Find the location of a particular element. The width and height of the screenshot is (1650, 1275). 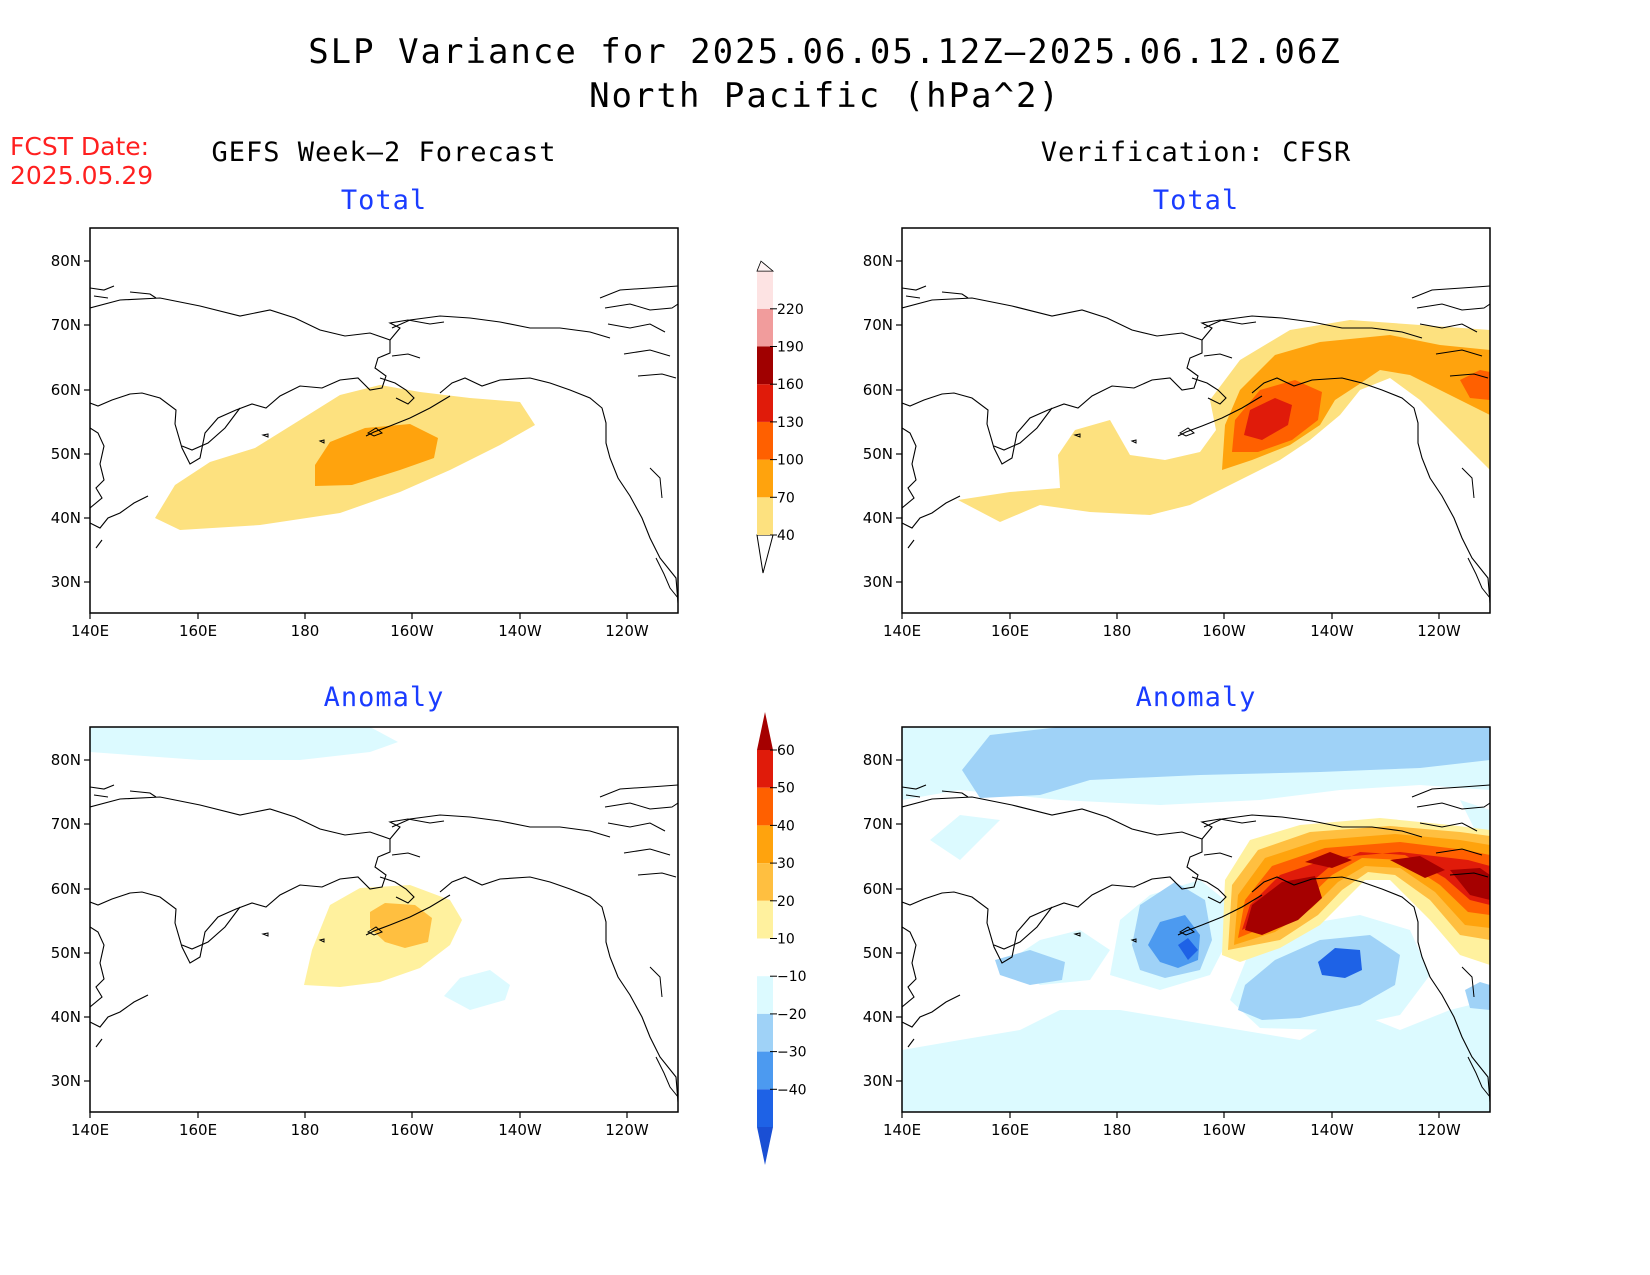

colorbar-anomaly-label: 60 is located at coordinates (786, 751).